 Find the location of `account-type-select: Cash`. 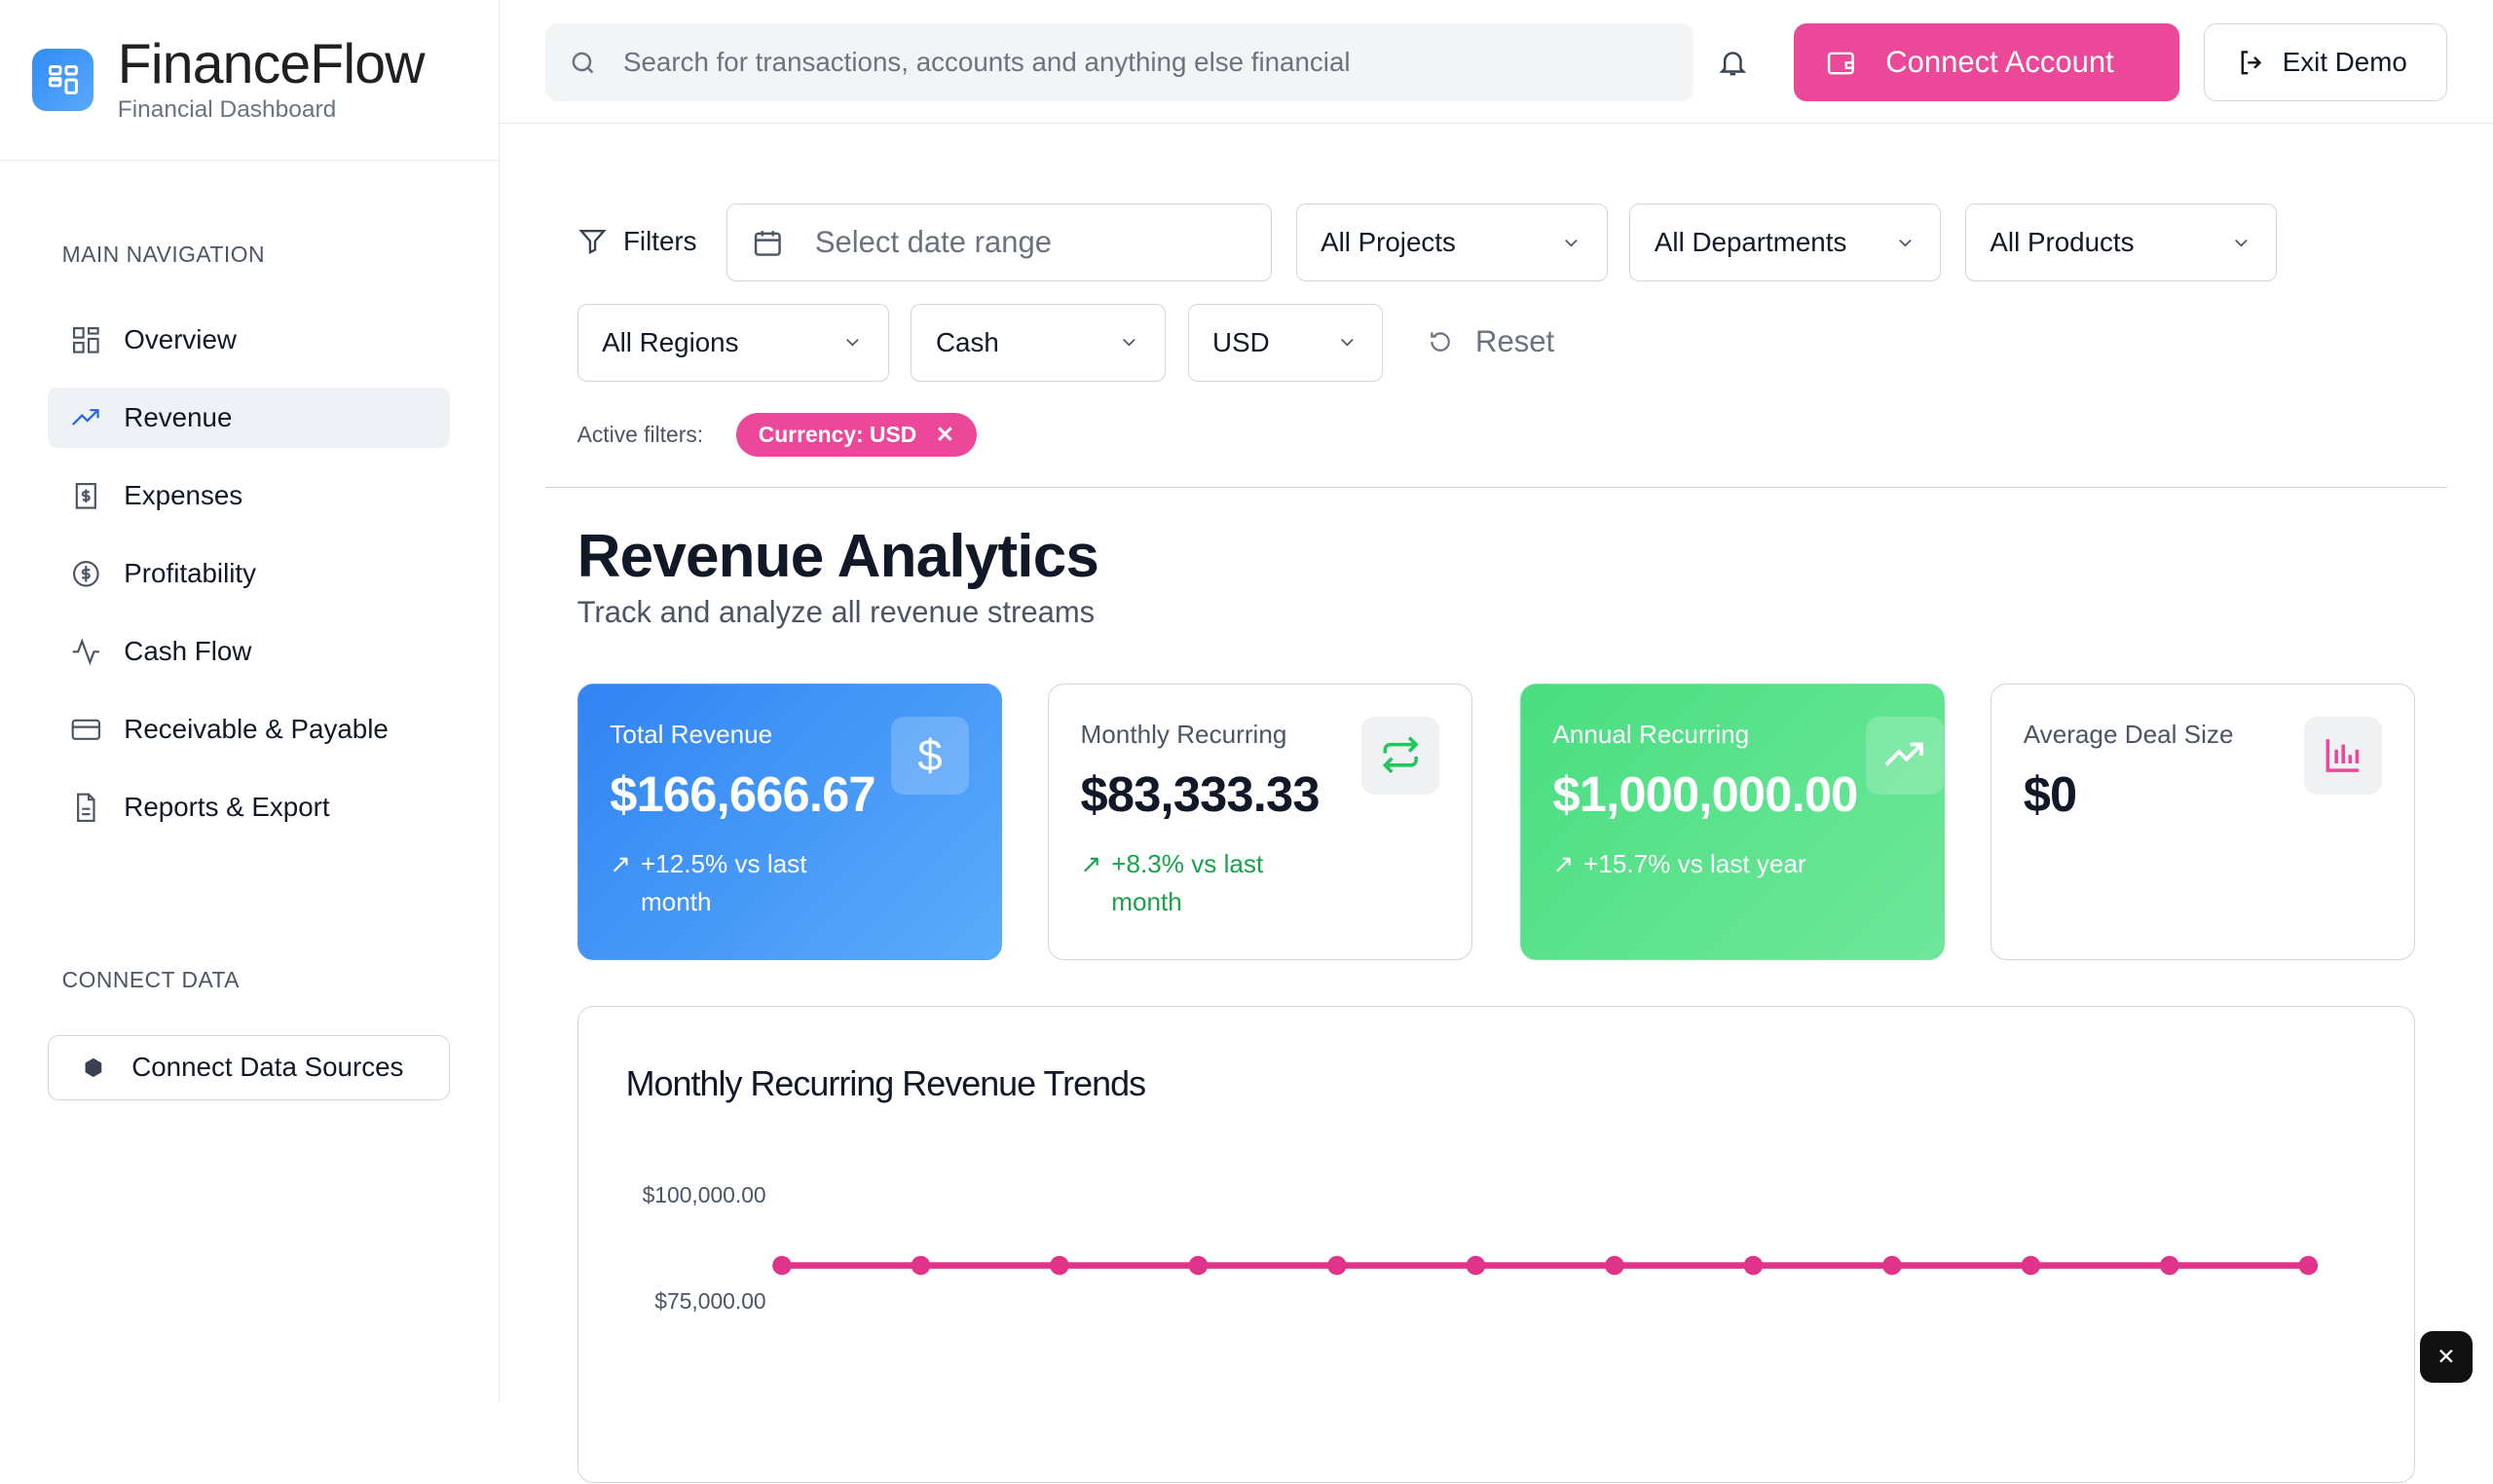

account-type-select: Cash is located at coordinates (1039, 342).